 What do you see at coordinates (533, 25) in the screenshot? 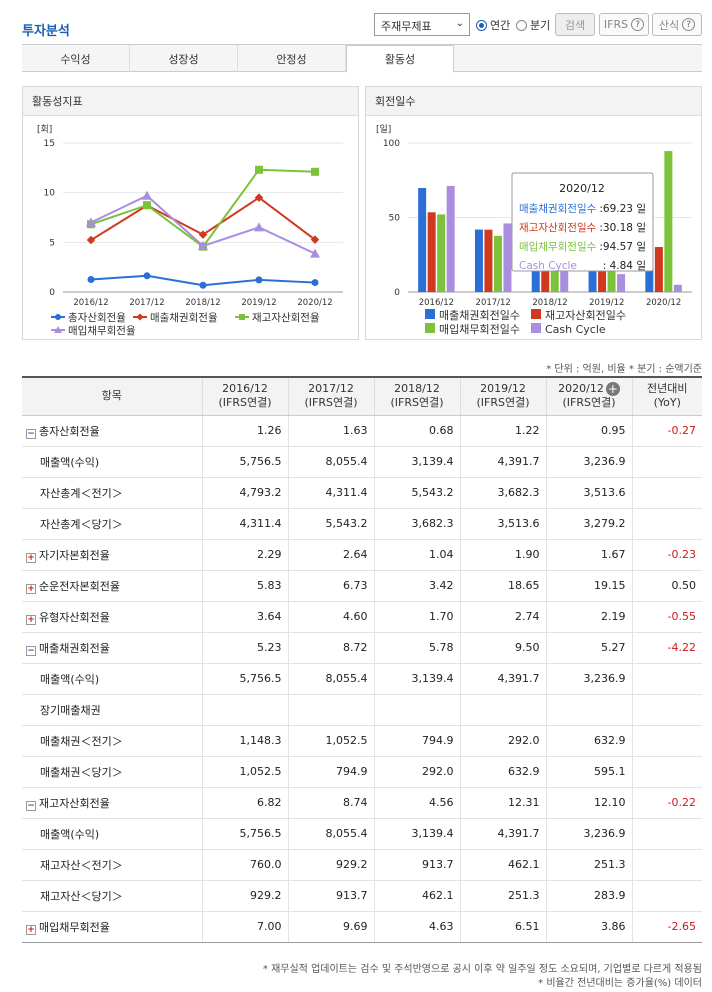
I see `radio-quarter: 분기` at bounding box center [533, 25].